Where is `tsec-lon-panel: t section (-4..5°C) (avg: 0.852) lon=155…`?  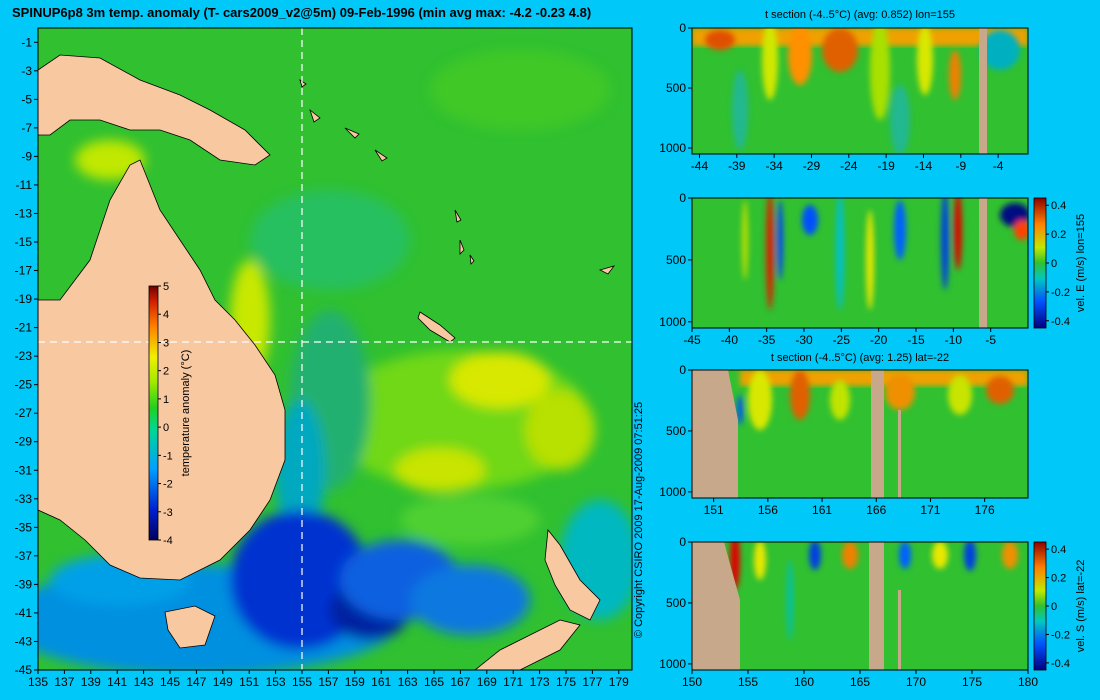
tsec-lon-panel: t section (-4..5°C) (avg: 0.852) lon=155… is located at coordinates (844, 91).